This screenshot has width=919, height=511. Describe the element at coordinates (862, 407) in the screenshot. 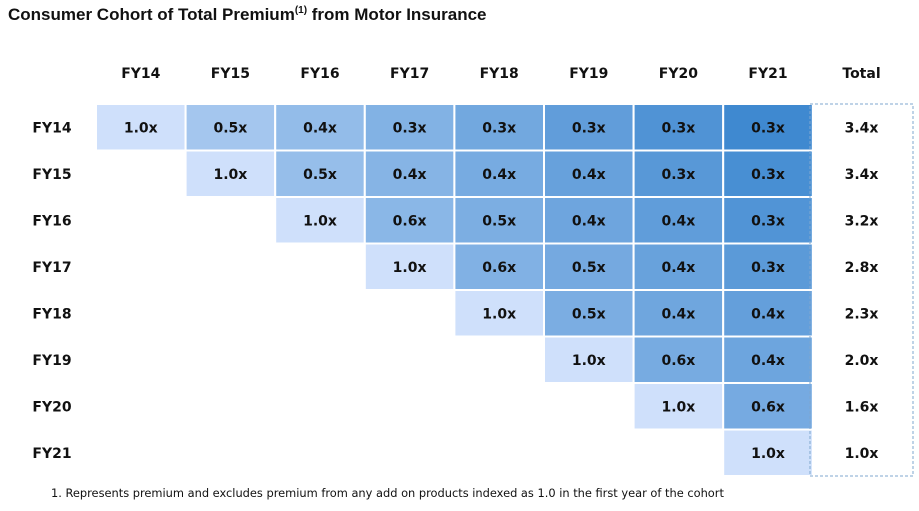

I see `total-value-fy20: 1.6x` at that location.